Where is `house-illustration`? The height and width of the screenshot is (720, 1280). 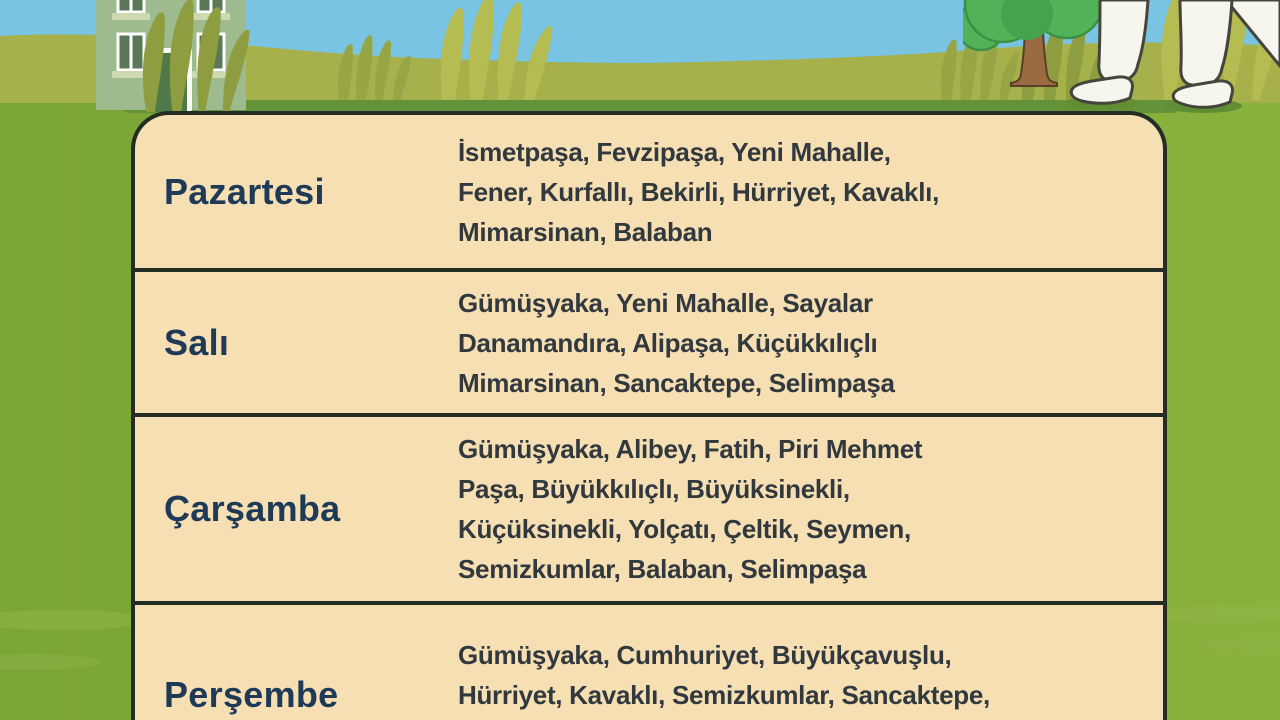
house-illustration is located at coordinates (171, 56).